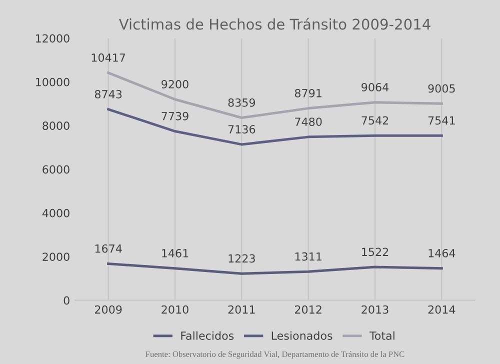 The width and height of the screenshot is (500, 364). I want to click on x-tick-label: 2009, so click(108, 309).